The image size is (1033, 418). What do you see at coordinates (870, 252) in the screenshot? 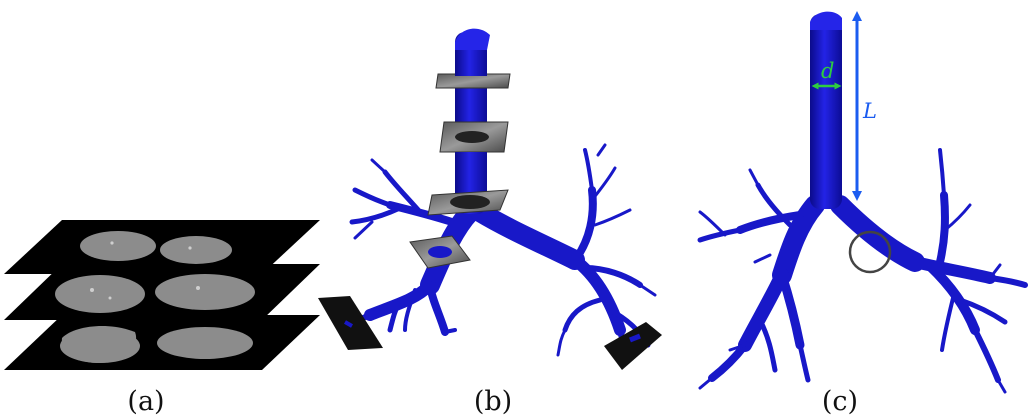
I see `bifurcation-marker` at bounding box center [870, 252].